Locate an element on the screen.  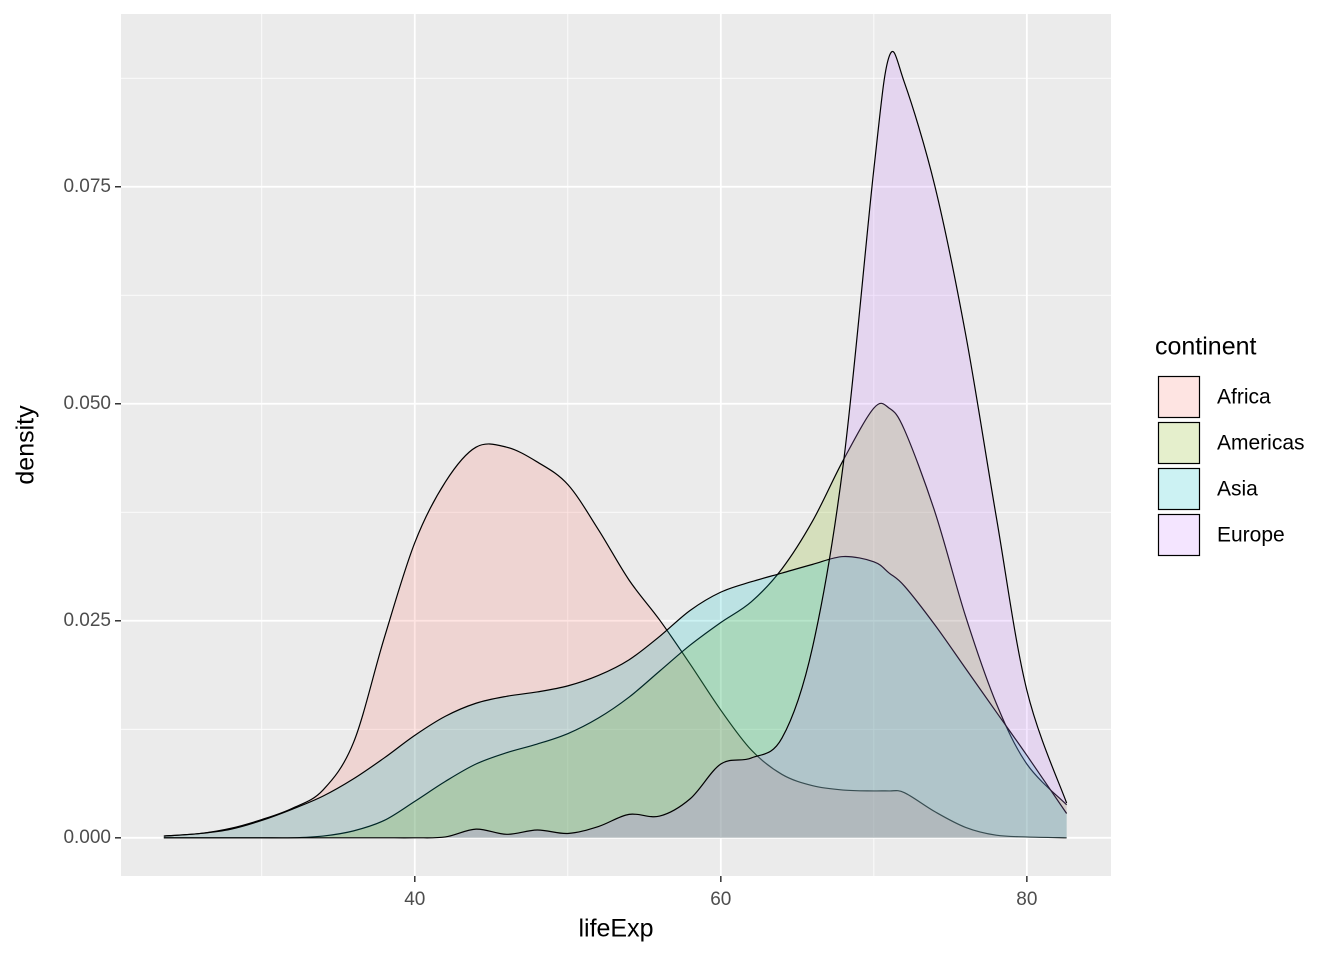
y-tick-label: 0.025 is located at coordinates (87, 620).